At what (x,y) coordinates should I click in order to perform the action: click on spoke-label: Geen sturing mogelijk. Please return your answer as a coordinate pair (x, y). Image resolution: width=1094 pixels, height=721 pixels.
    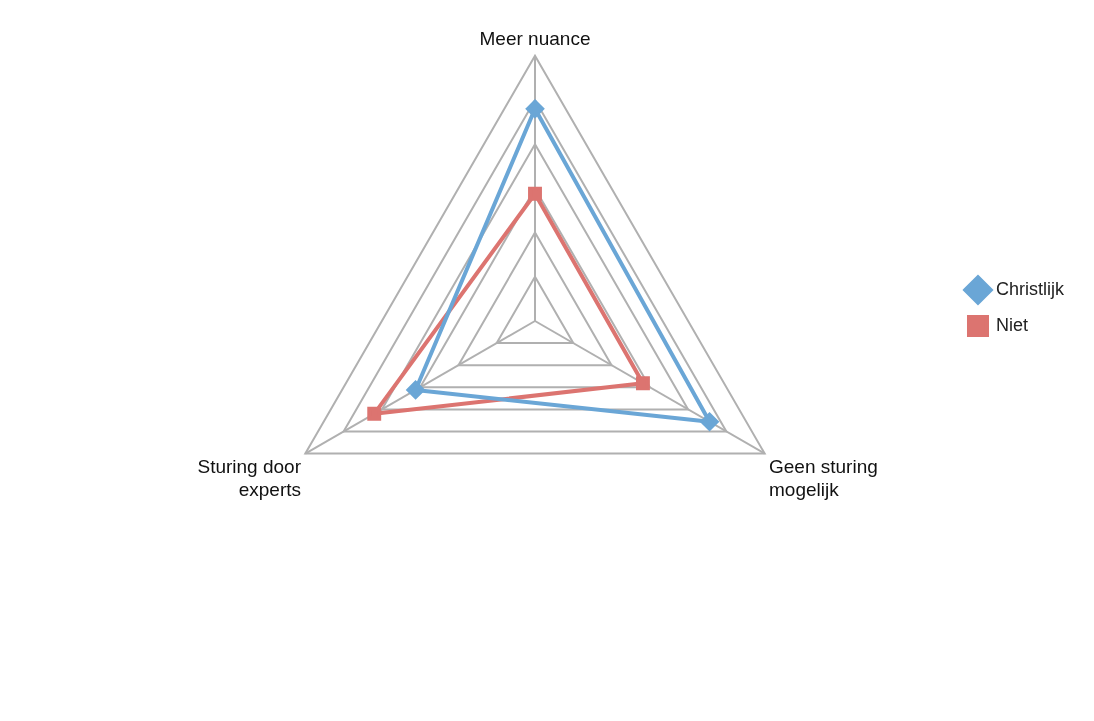
    Looking at the image, I should click on (823, 477).